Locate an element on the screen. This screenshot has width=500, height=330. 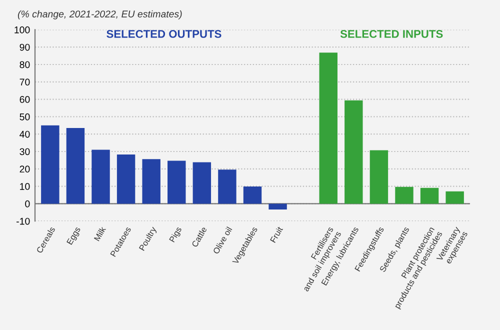
y-tick-label: -10 is located at coordinates (23, 221).